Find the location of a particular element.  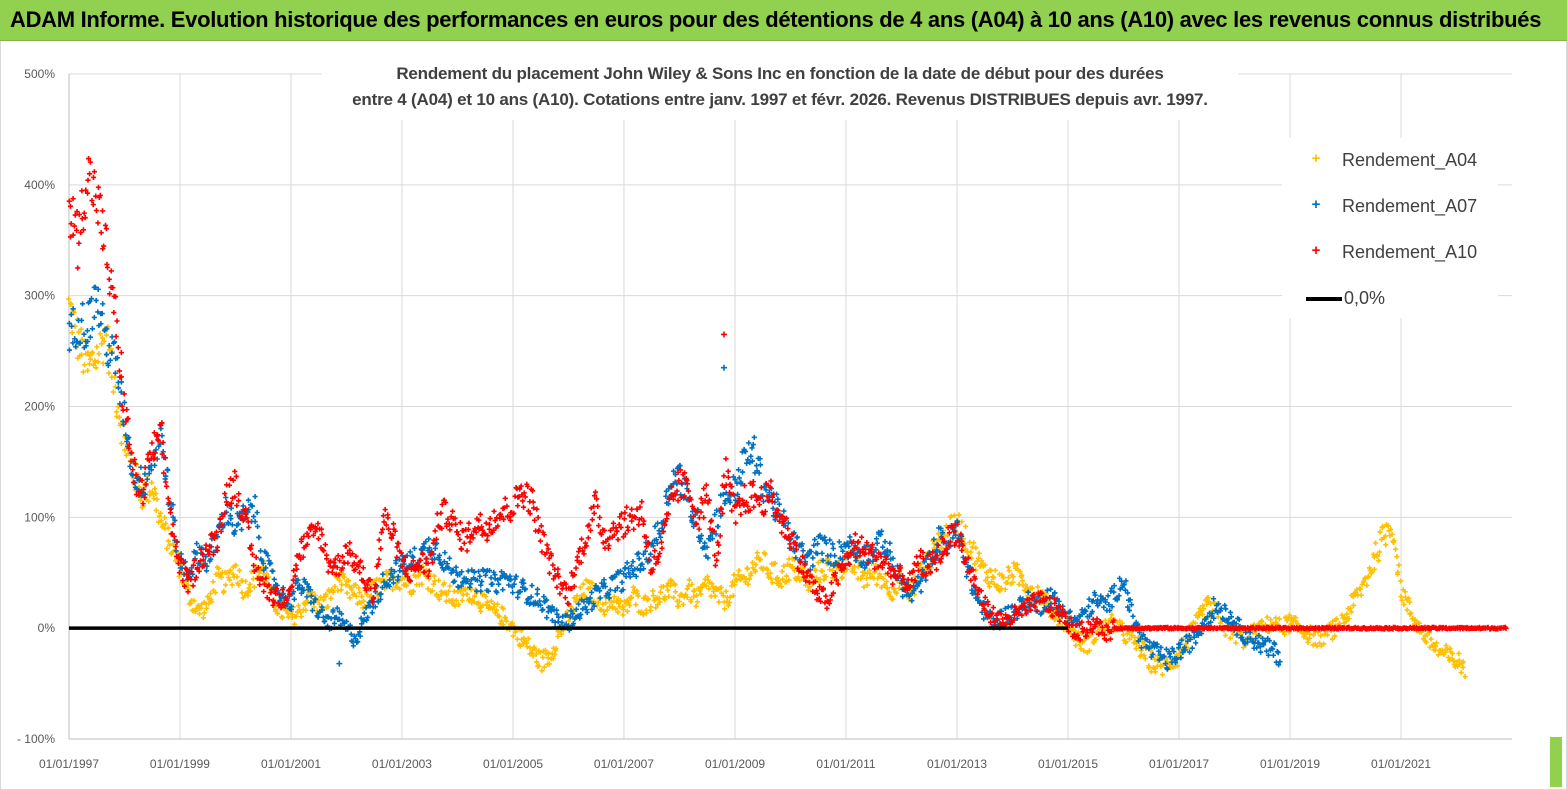

legend-item-a04: + Rendement_A04 is located at coordinates (1390, 161).